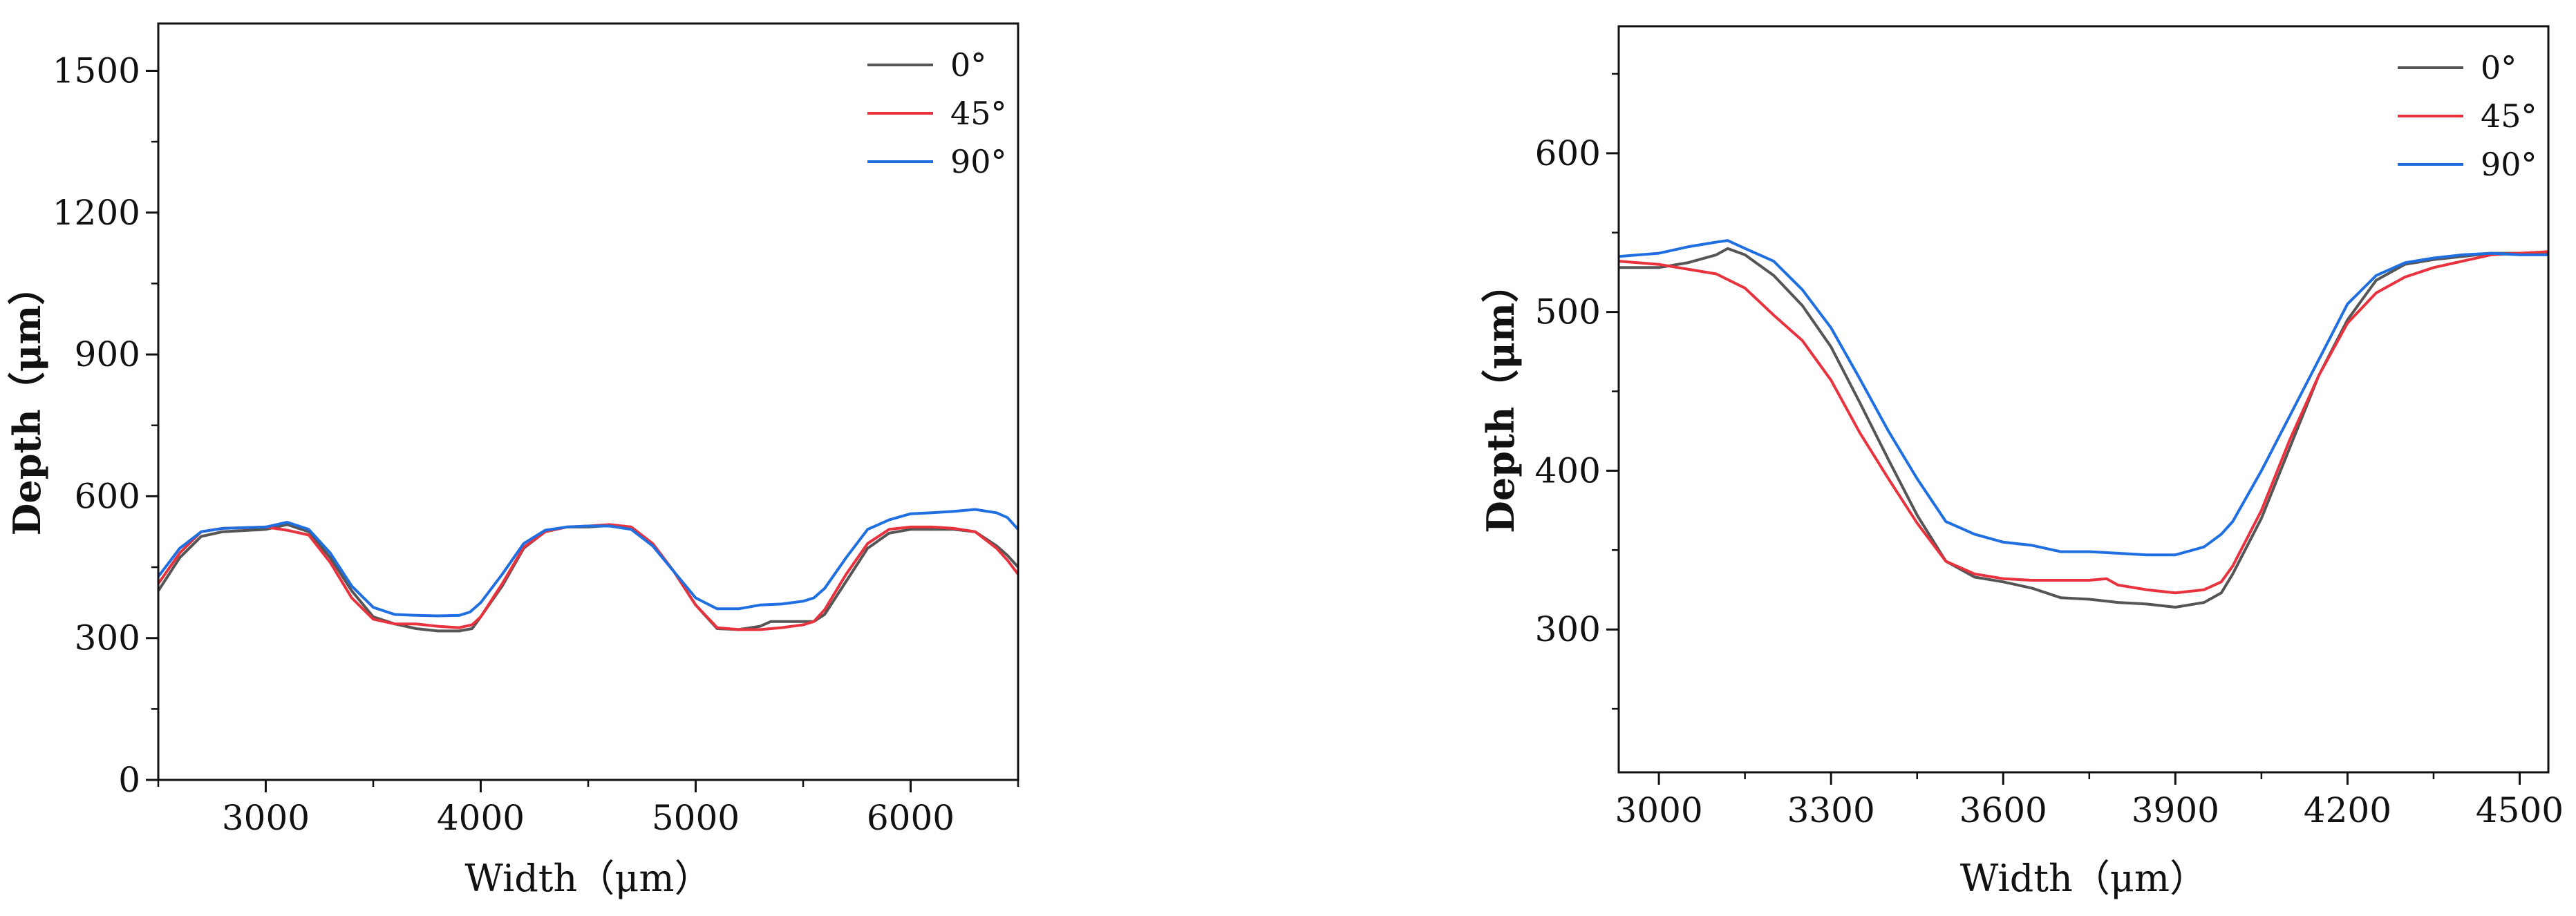 This screenshot has height=916, width=2576. I want to click on x-tick-label: 3900, so click(2175, 810).